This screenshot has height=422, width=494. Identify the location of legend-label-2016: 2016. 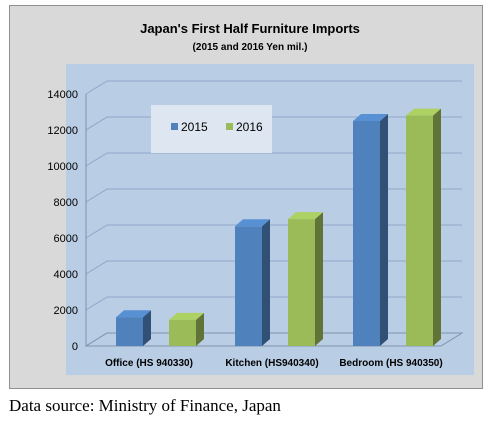
(249, 127).